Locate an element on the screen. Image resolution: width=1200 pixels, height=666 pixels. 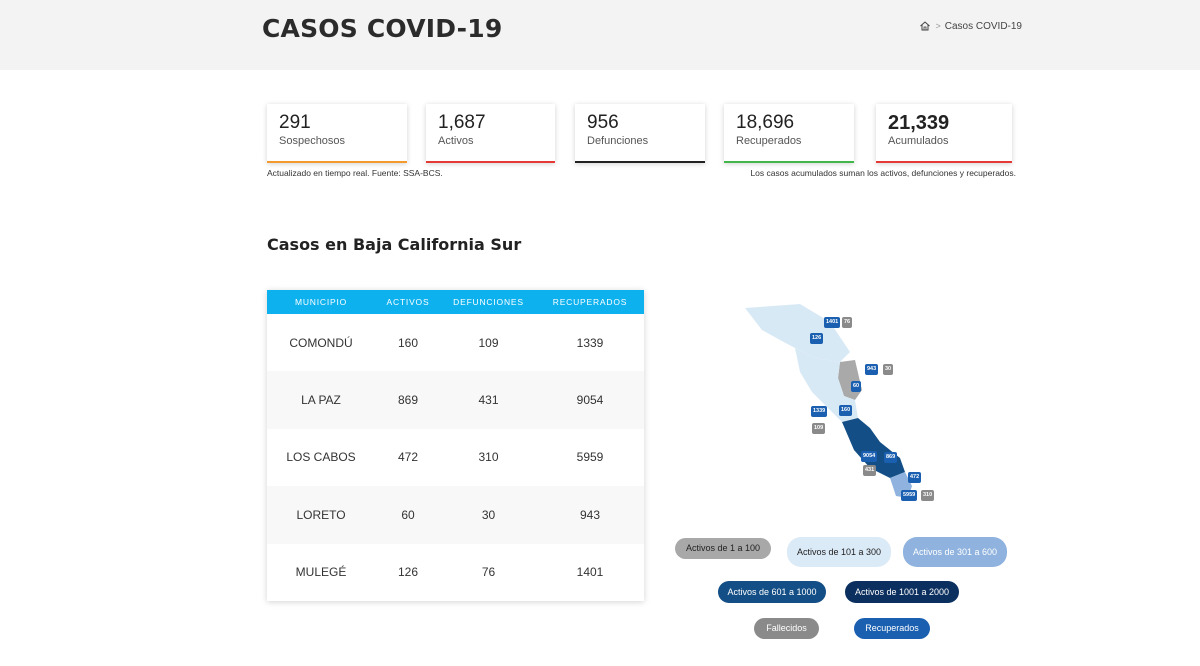
stat-card-activos: 1,687 Activos is located at coordinates (490, 133).